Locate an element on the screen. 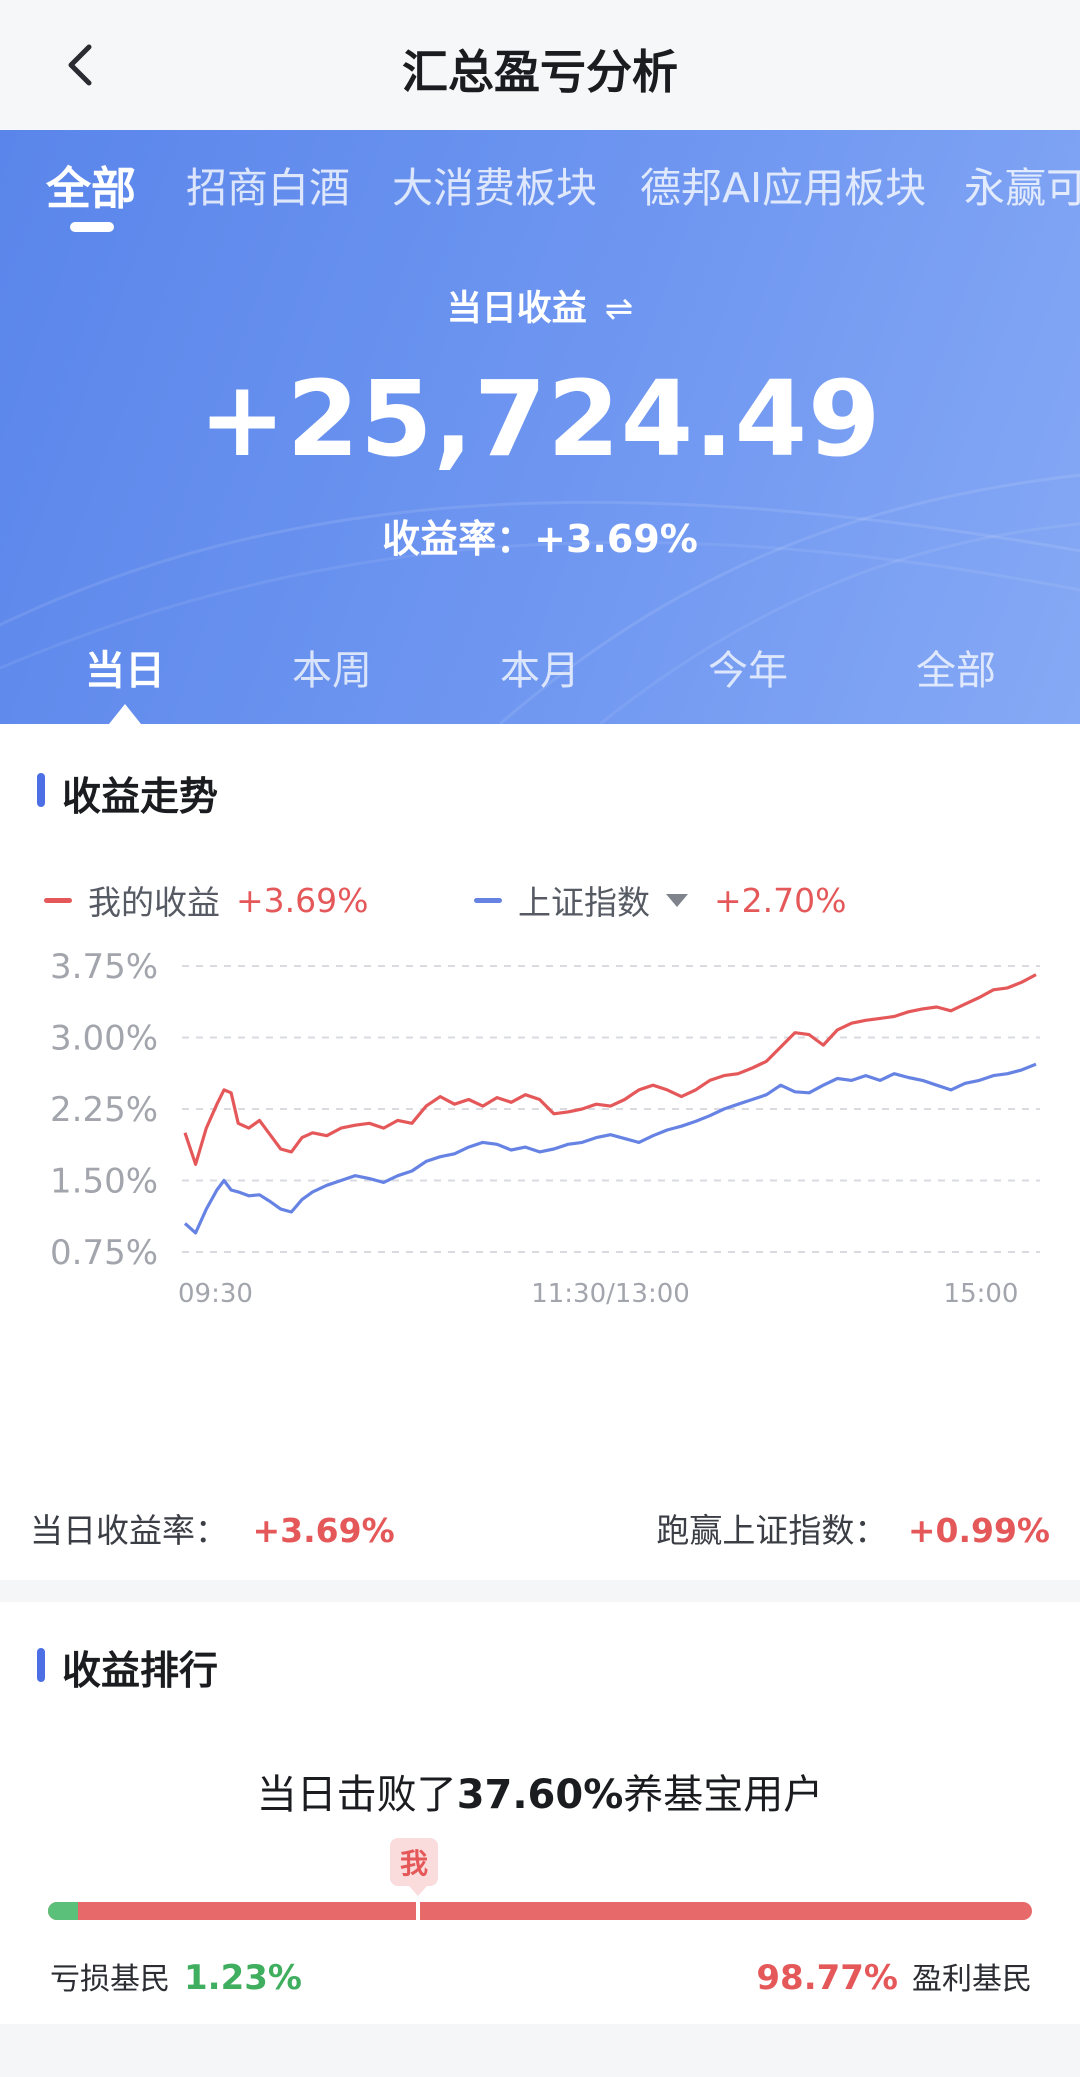 This screenshot has height=2077, width=1080. loss-label: 亏损基民 is located at coordinates (110, 1979).